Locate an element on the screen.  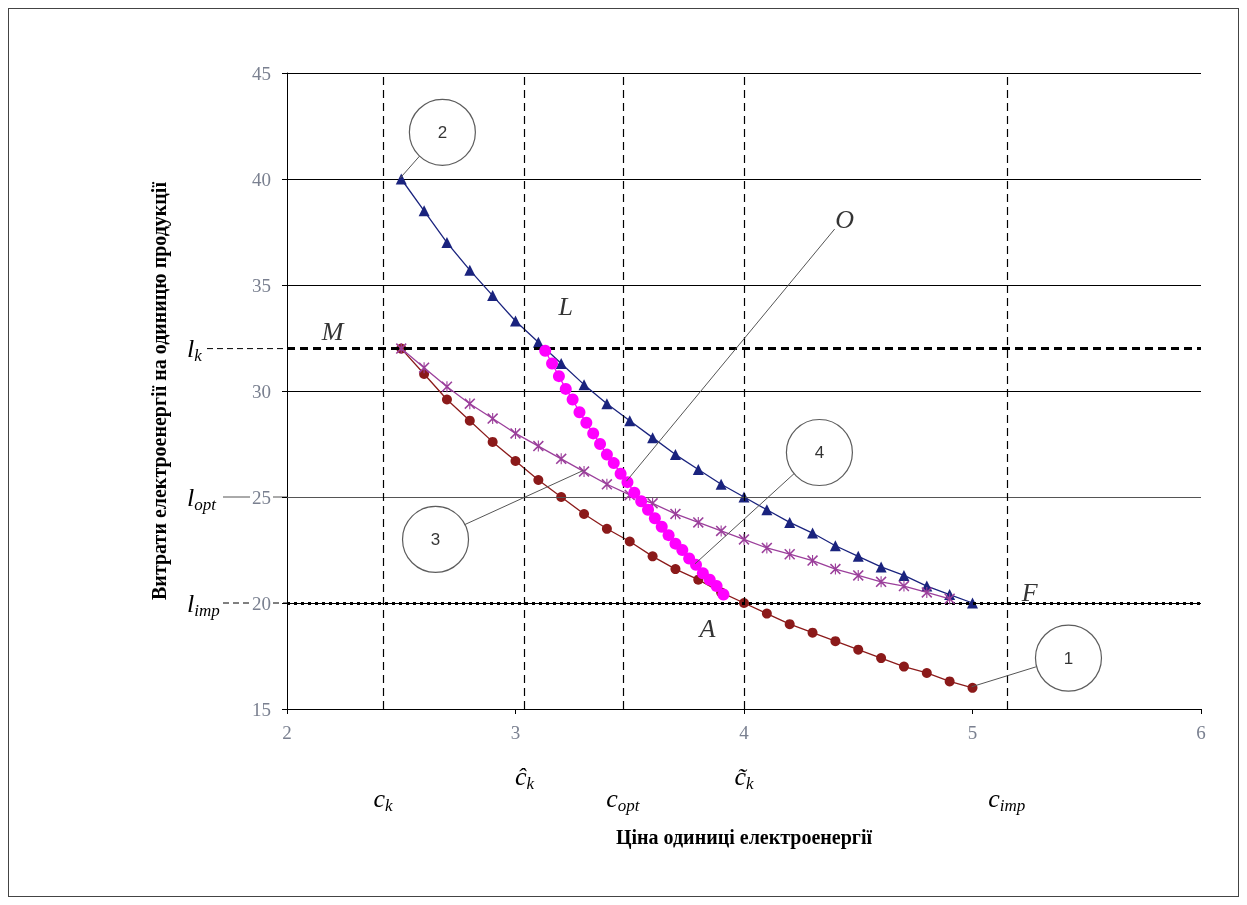
x-tick-label: 6 is located at coordinates (1201, 732).